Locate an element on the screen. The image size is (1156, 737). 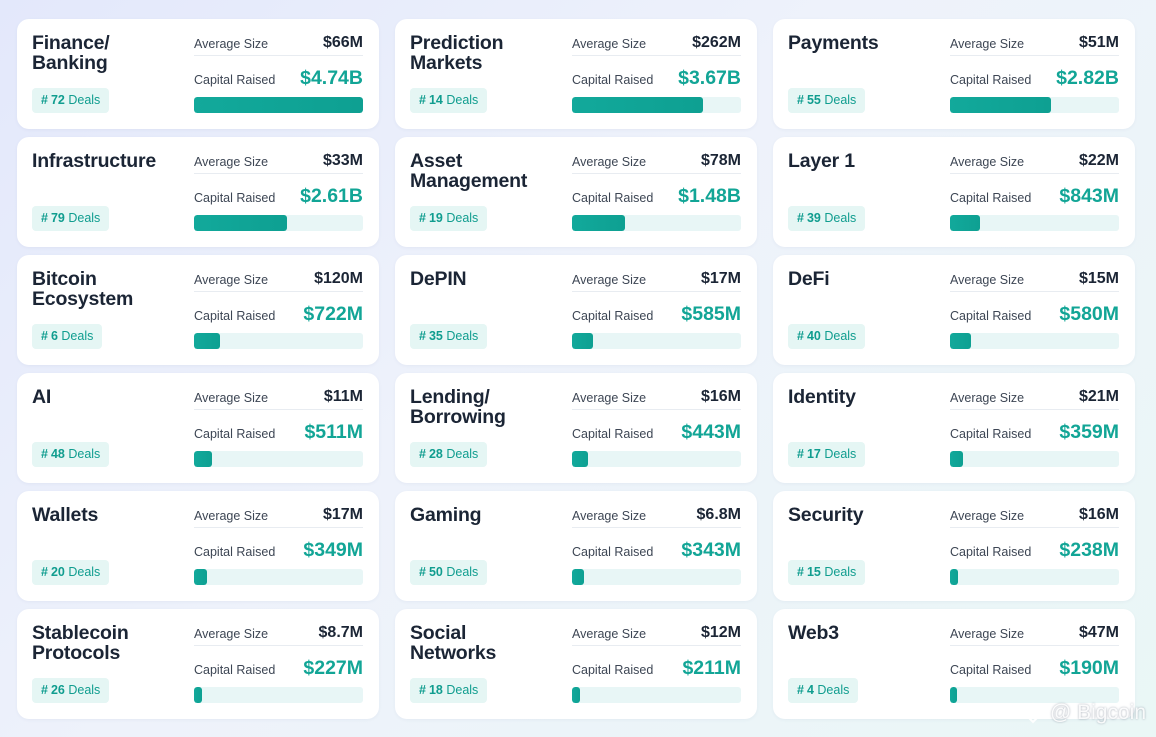
average-size-row: Average Size $51M is located at coordinates (1034, 44).